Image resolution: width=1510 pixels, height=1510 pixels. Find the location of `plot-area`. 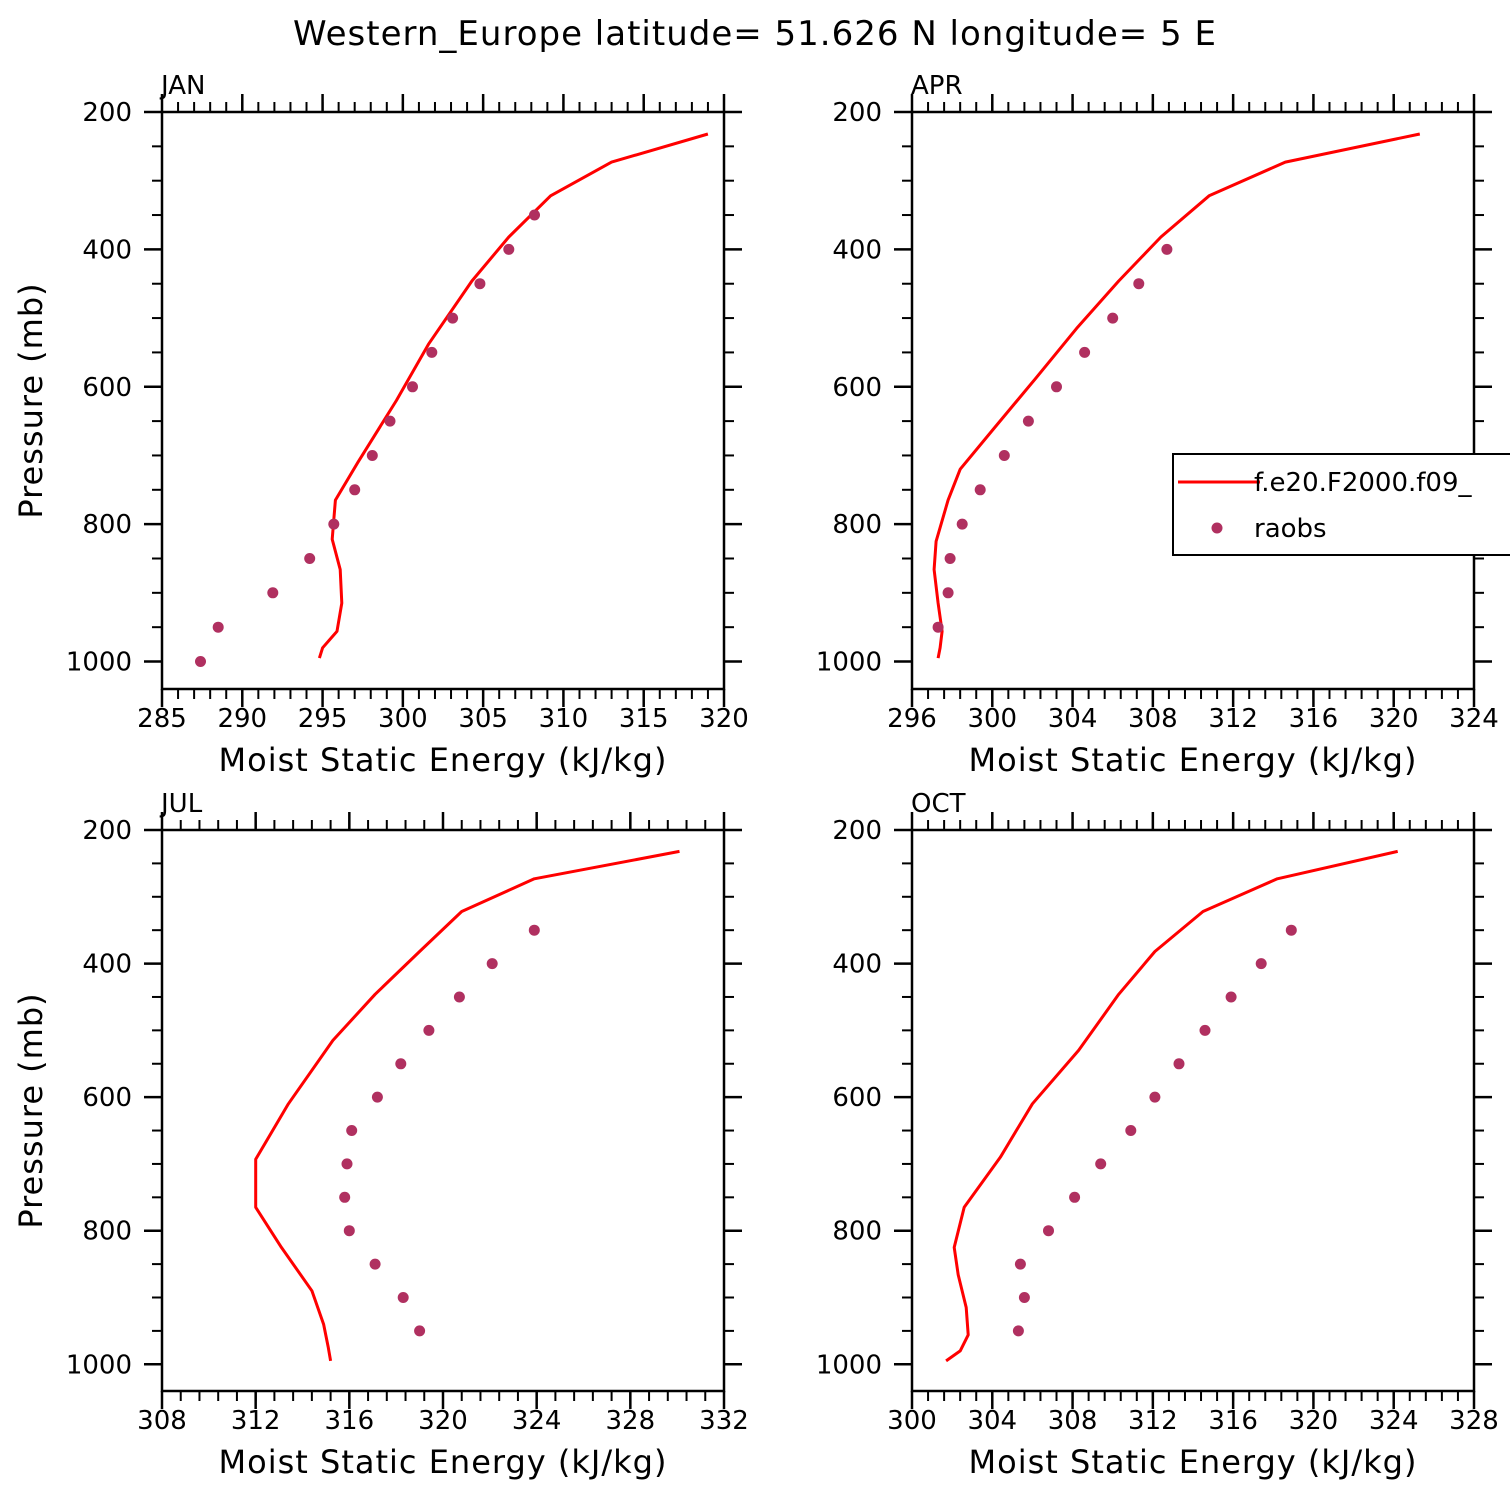

plot-area is located at coordinates (467, 1105).